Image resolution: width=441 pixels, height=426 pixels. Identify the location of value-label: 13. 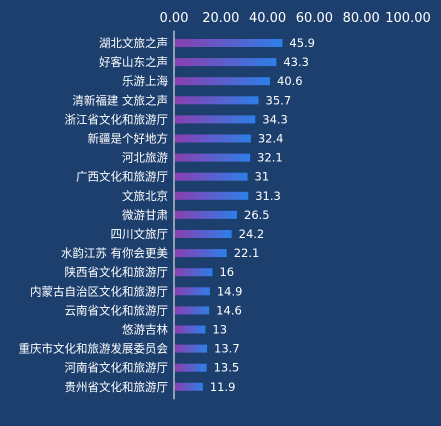
(219, 330).